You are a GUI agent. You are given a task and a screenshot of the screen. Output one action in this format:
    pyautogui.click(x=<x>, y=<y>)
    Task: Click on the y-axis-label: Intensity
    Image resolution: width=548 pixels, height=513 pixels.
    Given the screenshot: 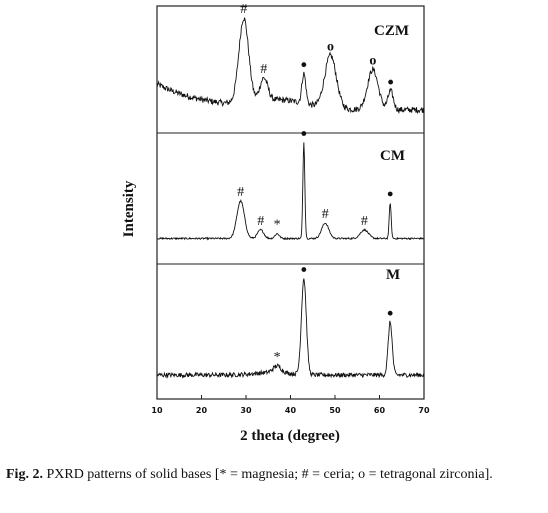 What is the action you would take?
    pyautogui.click(x=129, y=208)
    